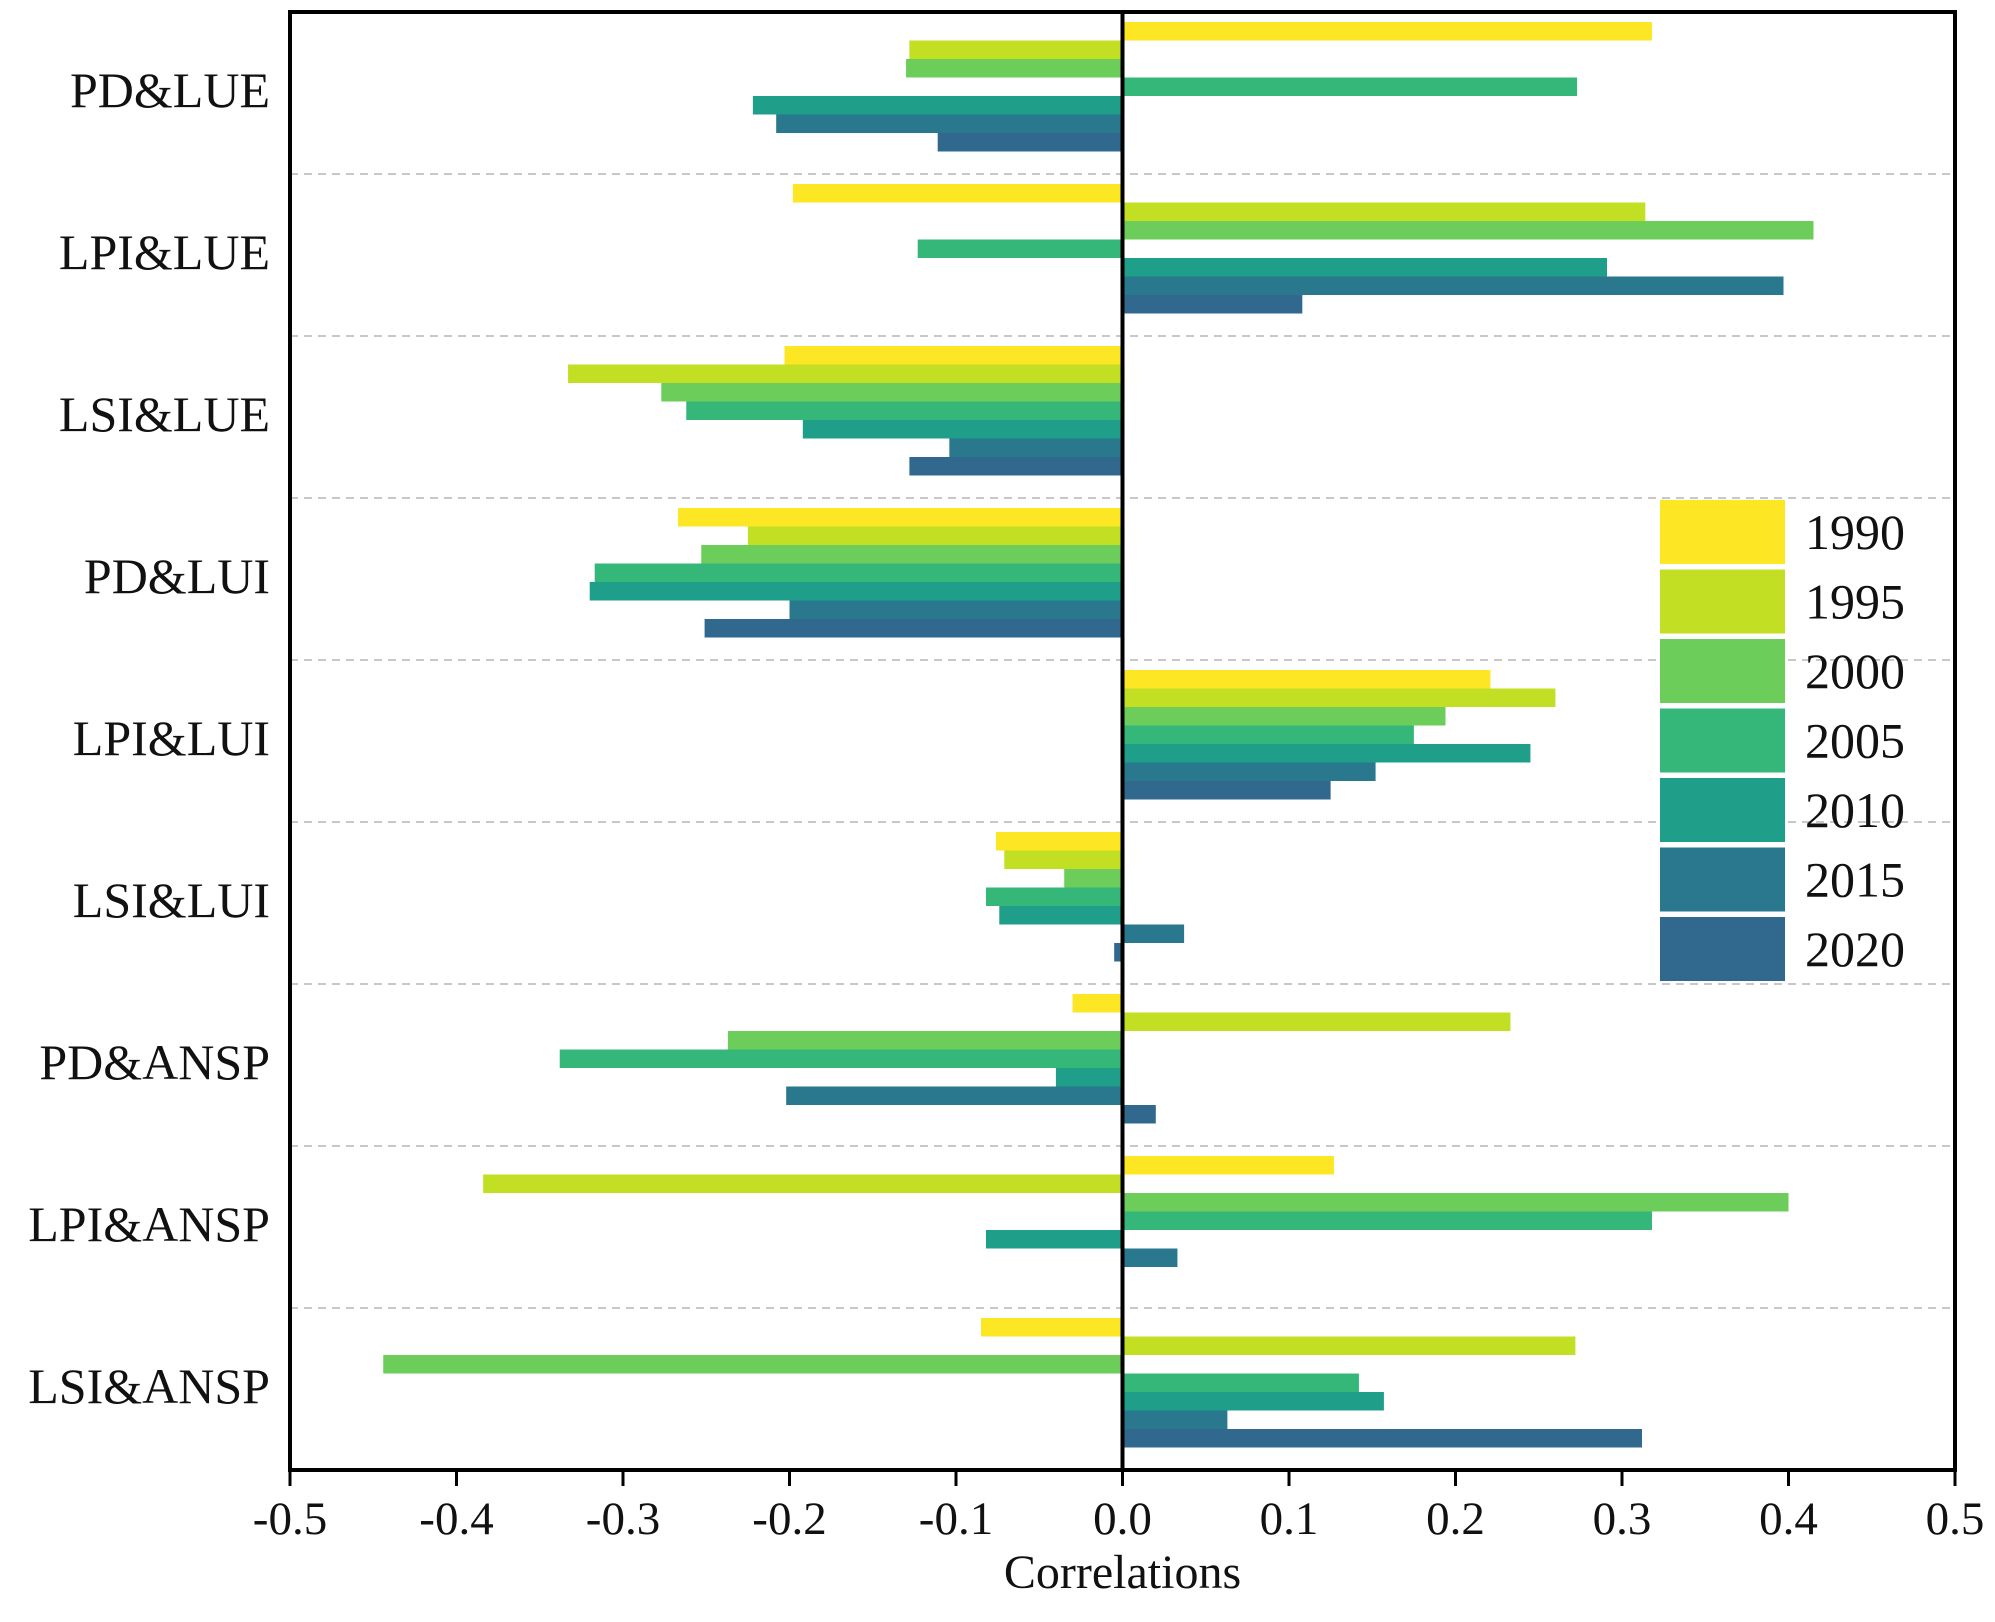 The width and height of the screenshot is (1995, 1622). What do you see at coordinates (953, 355) in the screenshot?
I see `bar-1990-lsi-lue` at bounding box center [953, 355].